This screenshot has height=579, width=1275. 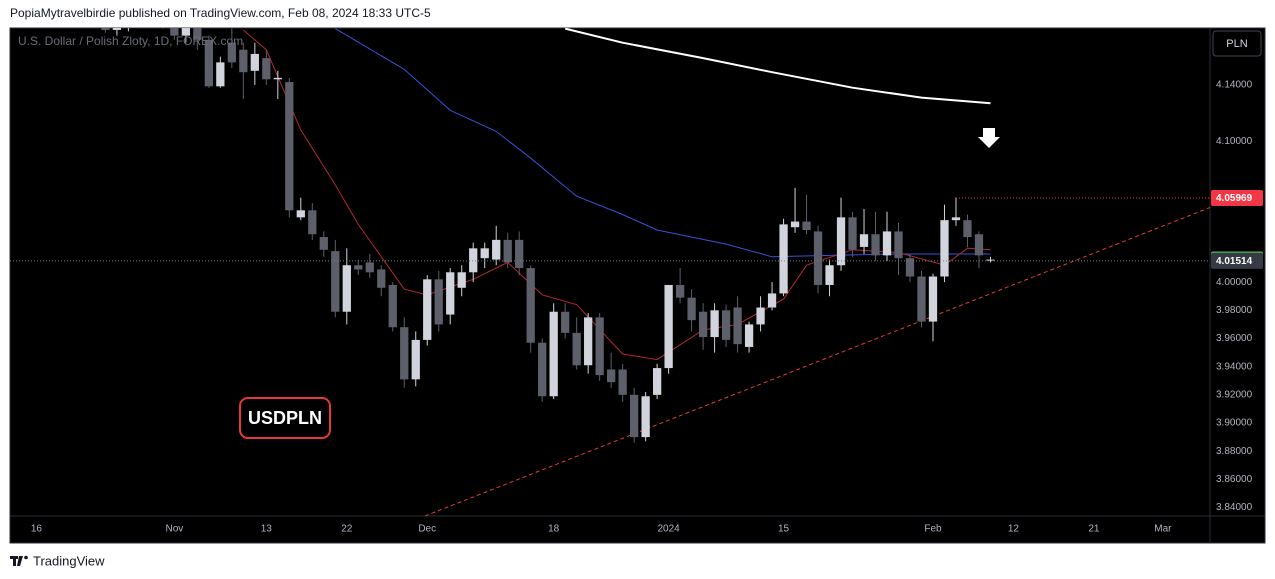 I want to click on currency-button, so click(x=1237, y=43).